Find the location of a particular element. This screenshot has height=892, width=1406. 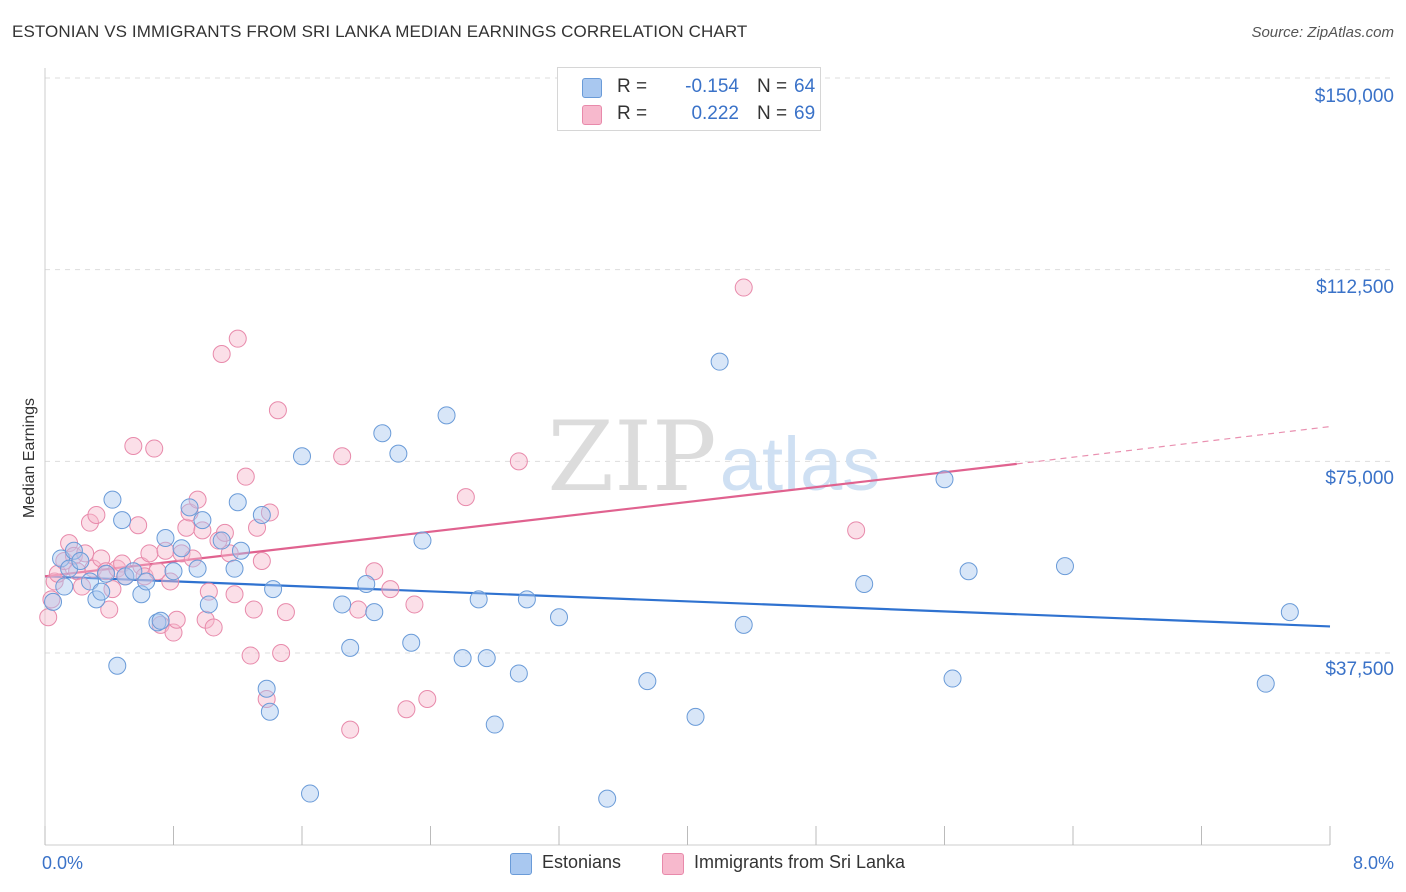

legend-n-value: 64 is located at coordinates (805, 86).